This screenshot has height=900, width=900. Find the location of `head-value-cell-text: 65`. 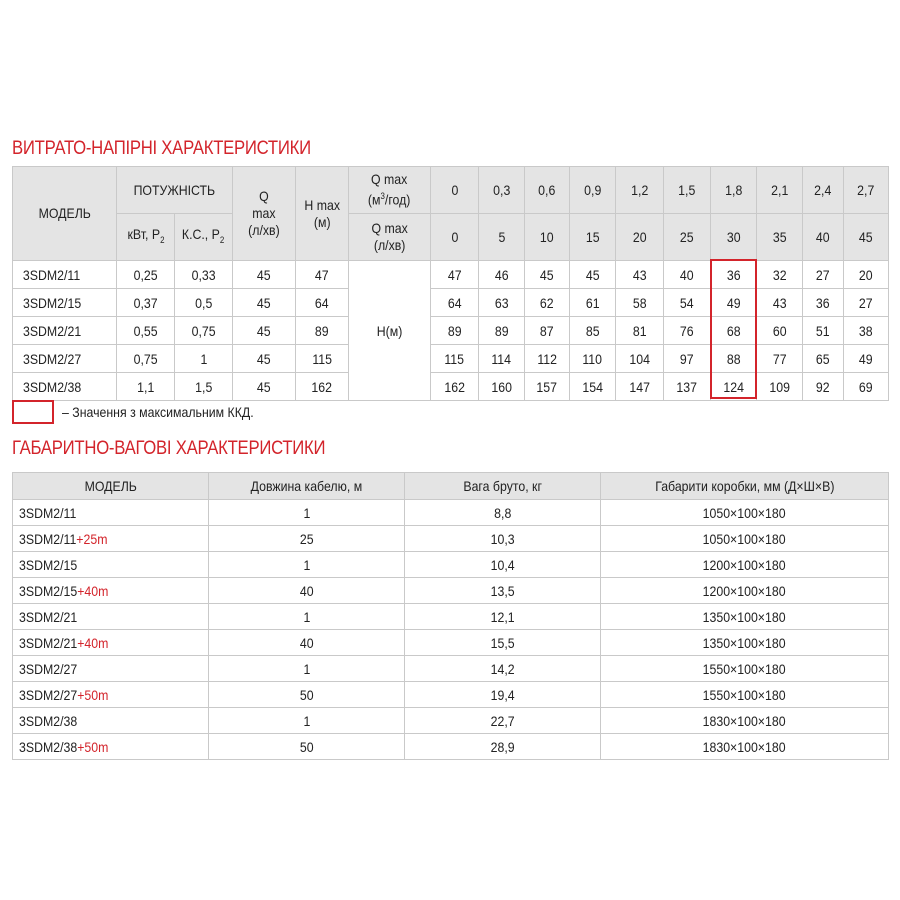

head-value-cell-text: 65 is located at coordinates (823, 358).